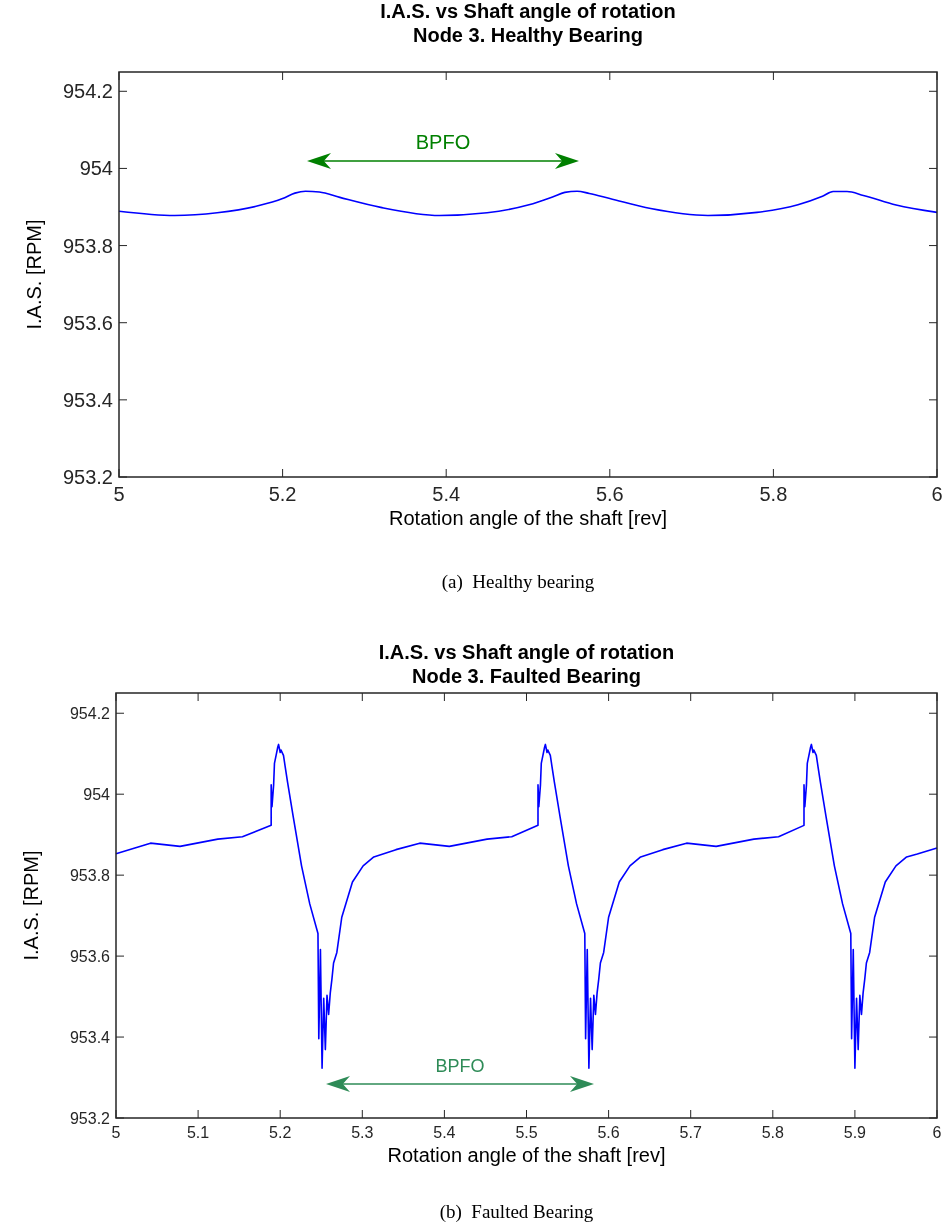 The height and width of the screenshot is (1231, 945). What do you see at coordinates (518, 582) in the screenshot?
I see `text: (a) Healthy bearing` at bounding box center [518, 582].